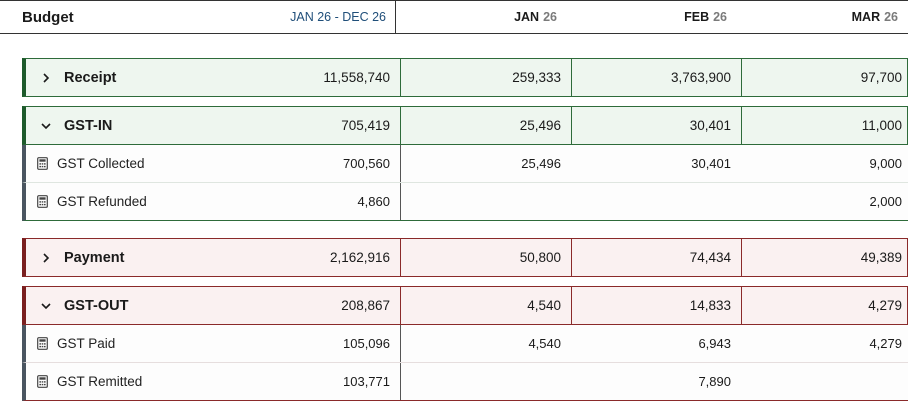 The width and height of the screenshot is (908, 403). What do you see at coordinates (366, 163) in the screenshot?
I see `total-value: 700,560` at bounding box center [366, 163].